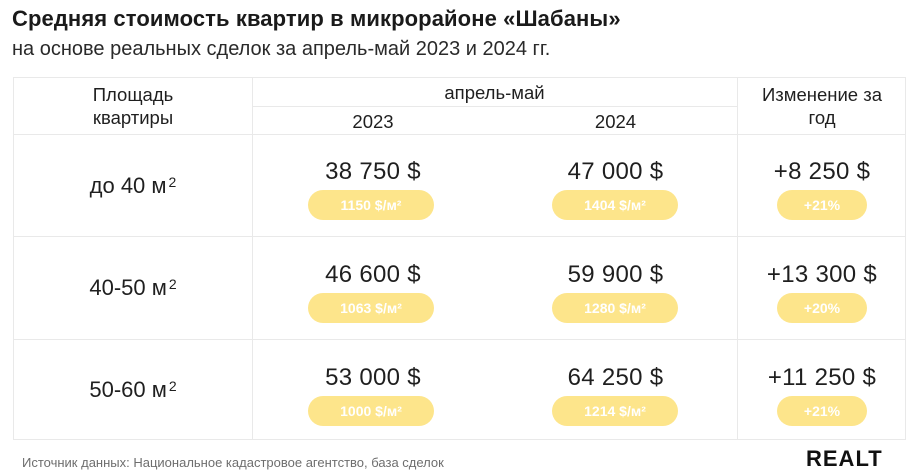  Describe the element at coordinates (371, 411) in the screenshot. I see `per-m2-2023-badge: 1000 $/м²` at that location.